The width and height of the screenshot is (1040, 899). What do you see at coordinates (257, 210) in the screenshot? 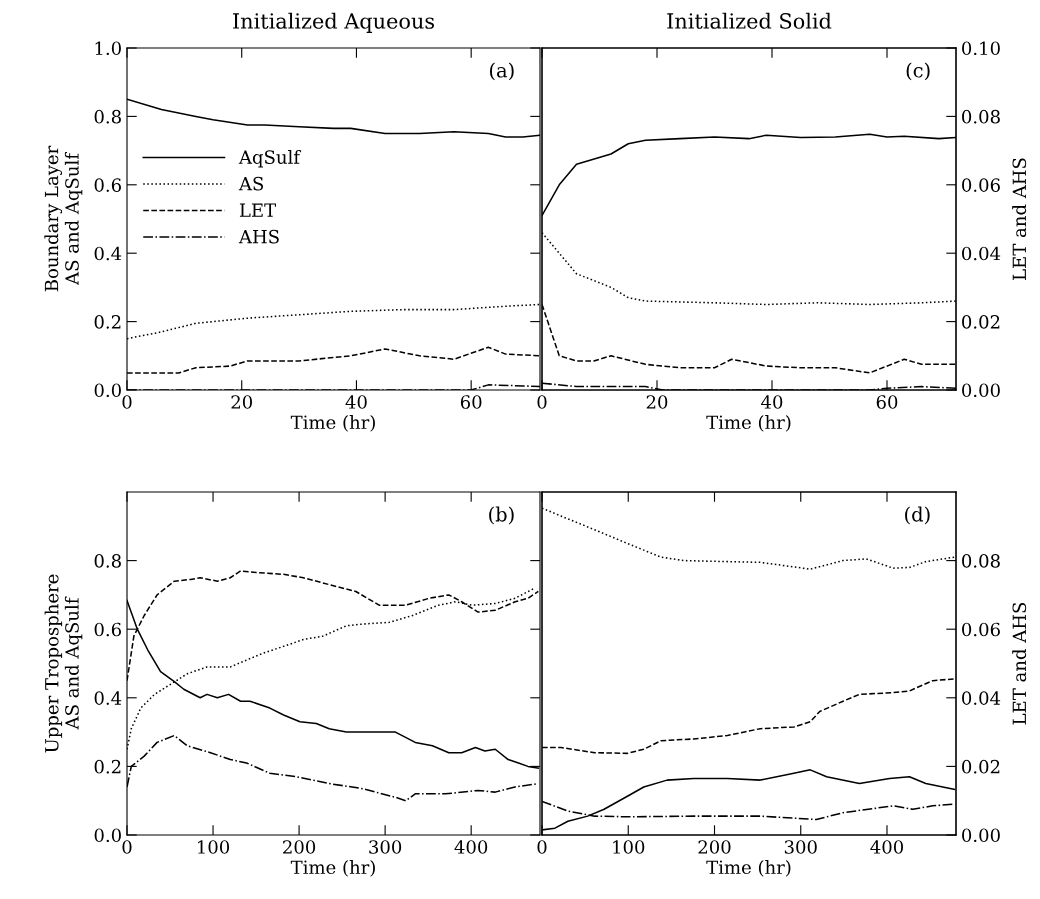
I see `legend-label: LET` at bounding box center [257, 210].